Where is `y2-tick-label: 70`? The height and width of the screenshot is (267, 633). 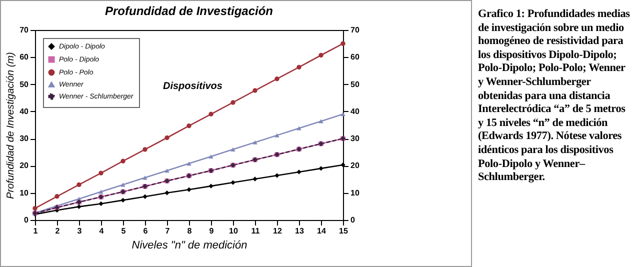
y2-tick-label: 70 is located at coordinates (355, 30).